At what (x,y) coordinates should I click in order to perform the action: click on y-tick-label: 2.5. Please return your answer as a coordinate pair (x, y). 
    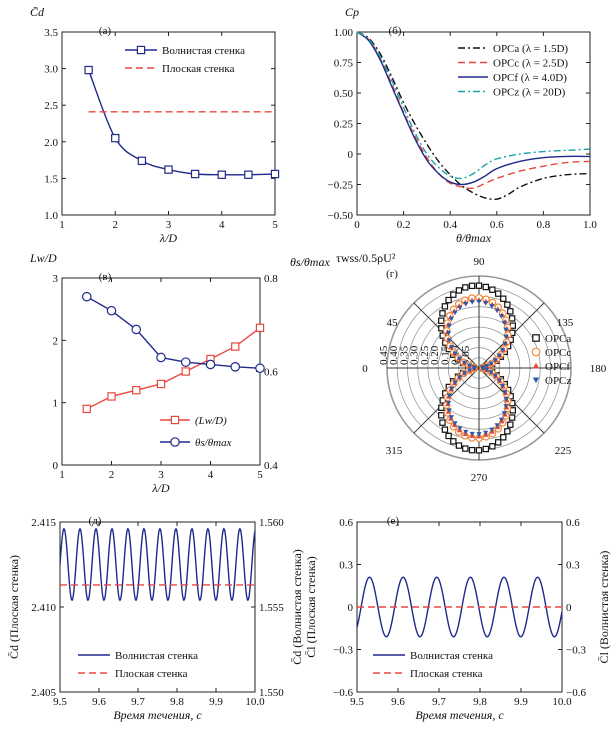
    Looking at the image, I should click on (51, 106).